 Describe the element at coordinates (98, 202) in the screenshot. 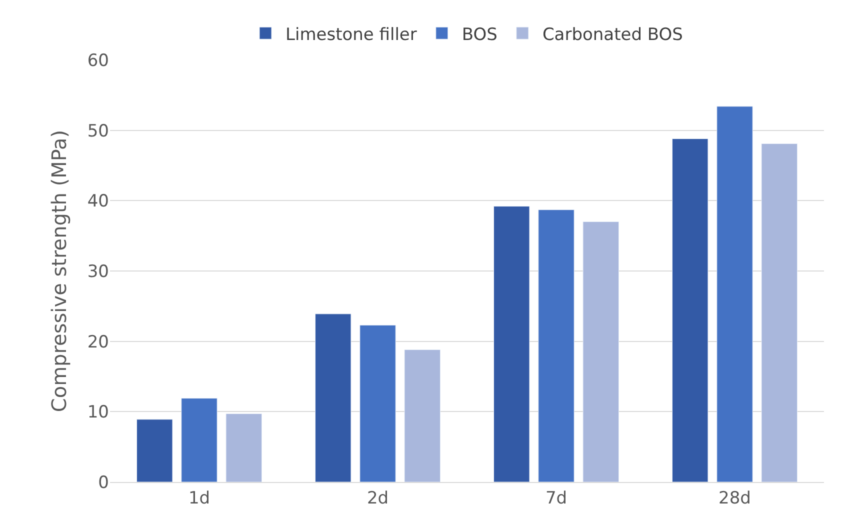

I see `y-tick-label: 40` at that location.